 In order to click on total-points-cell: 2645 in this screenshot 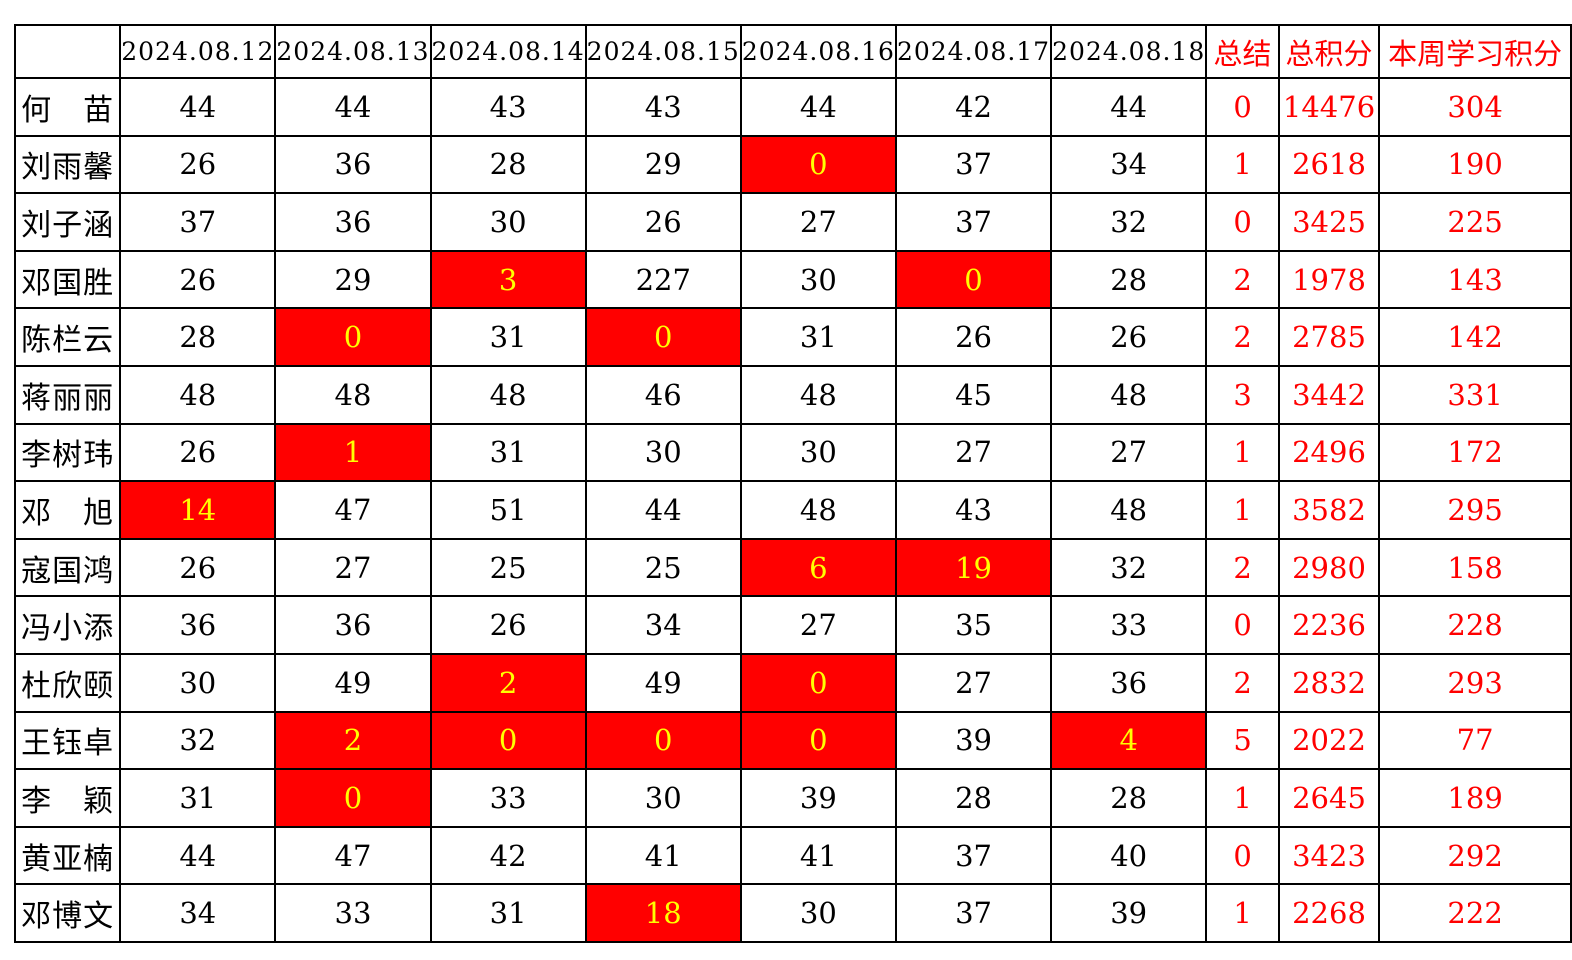, I will do `click(1329, 798)`.